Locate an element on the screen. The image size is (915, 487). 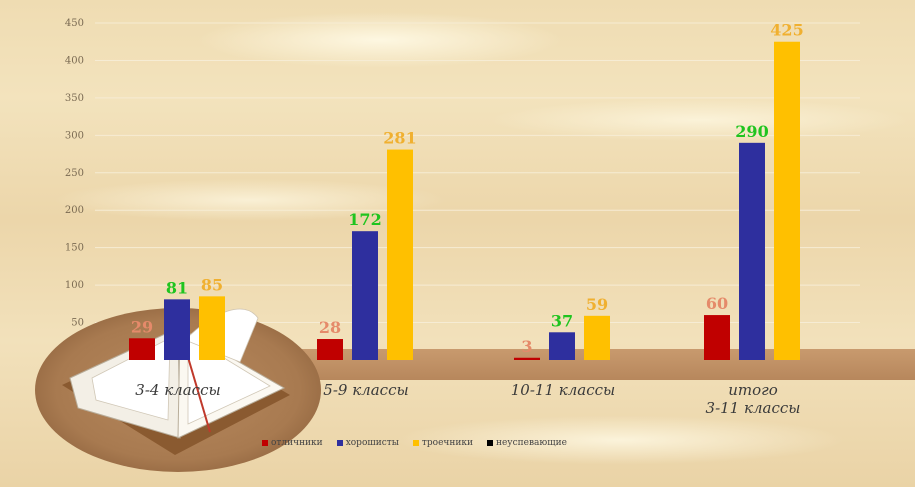
data-label: 425 is located at coordinates (786, 30).